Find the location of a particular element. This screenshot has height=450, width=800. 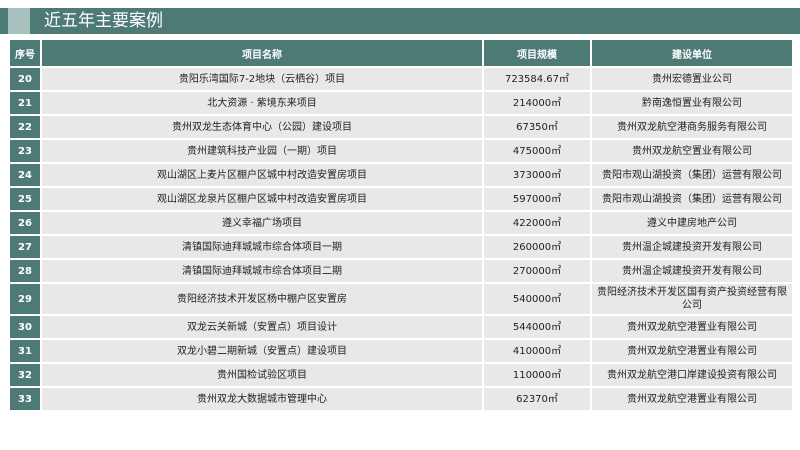

project-name: 清镇国际迪拜城城市综合体项目一期 is located at coordinates (262, 247).